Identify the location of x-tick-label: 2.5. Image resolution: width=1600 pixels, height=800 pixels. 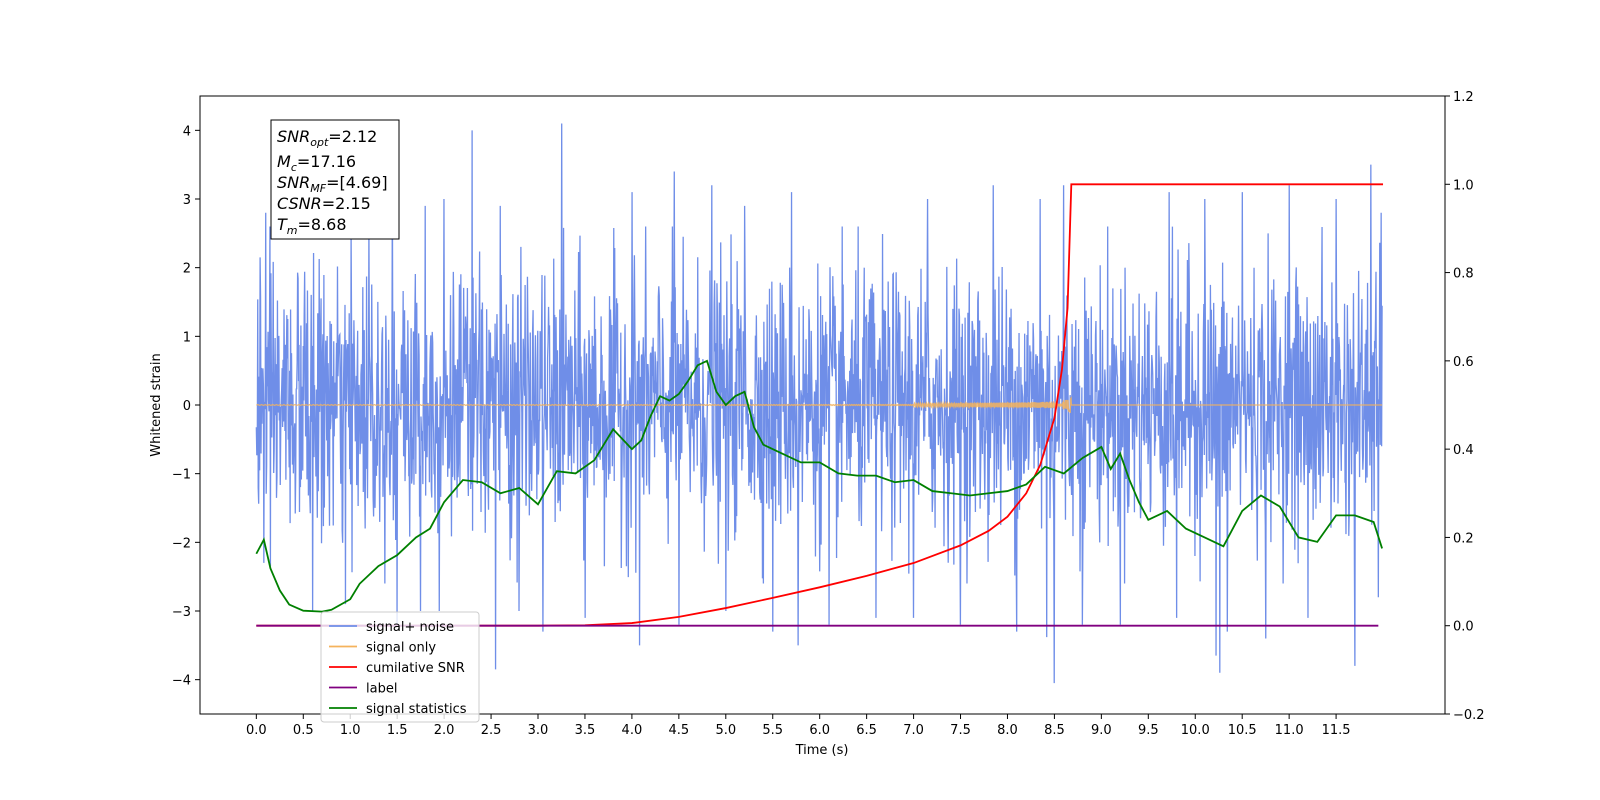
(491, 730).